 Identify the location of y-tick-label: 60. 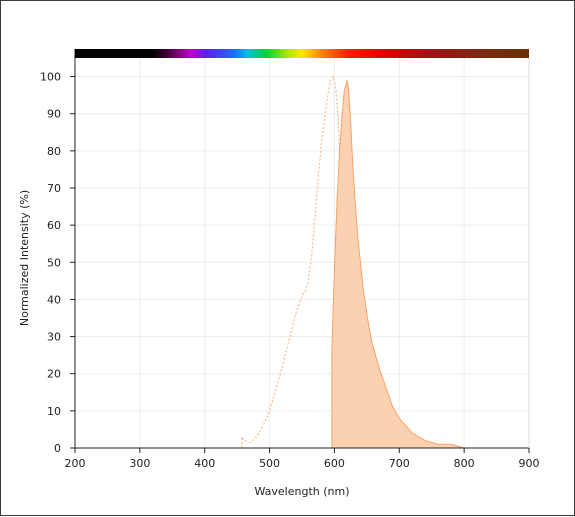
(54, 225).